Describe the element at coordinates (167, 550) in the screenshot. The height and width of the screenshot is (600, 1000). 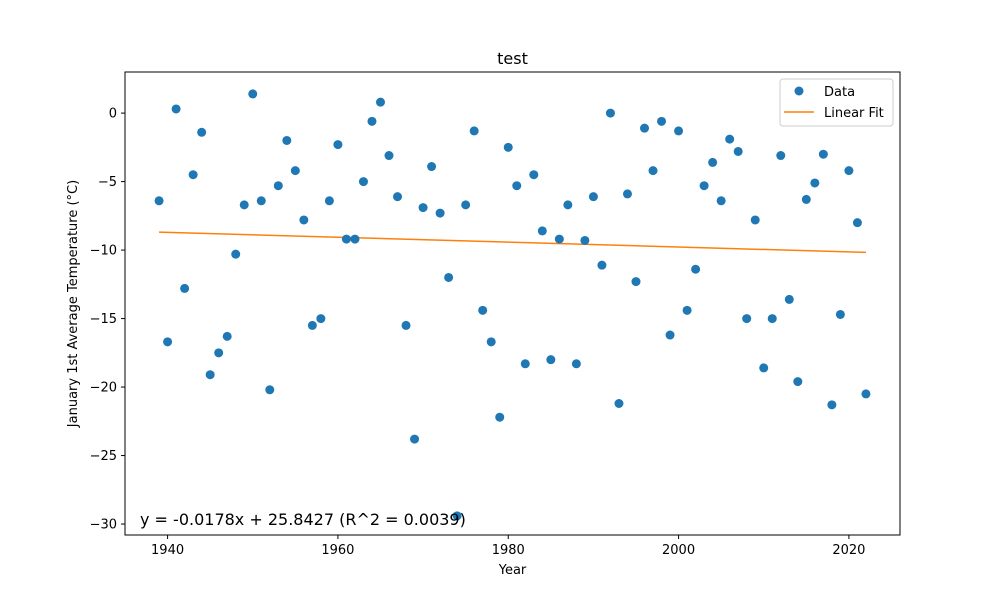
I see `x-tick-label: 1940` at that location.